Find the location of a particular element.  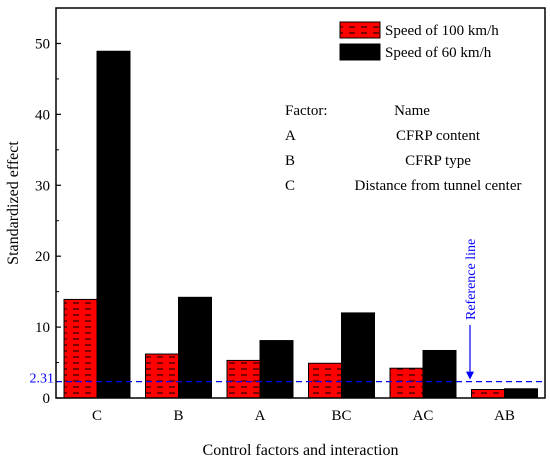

reference-annotation: Reference line is located at coordinates (471, 279).